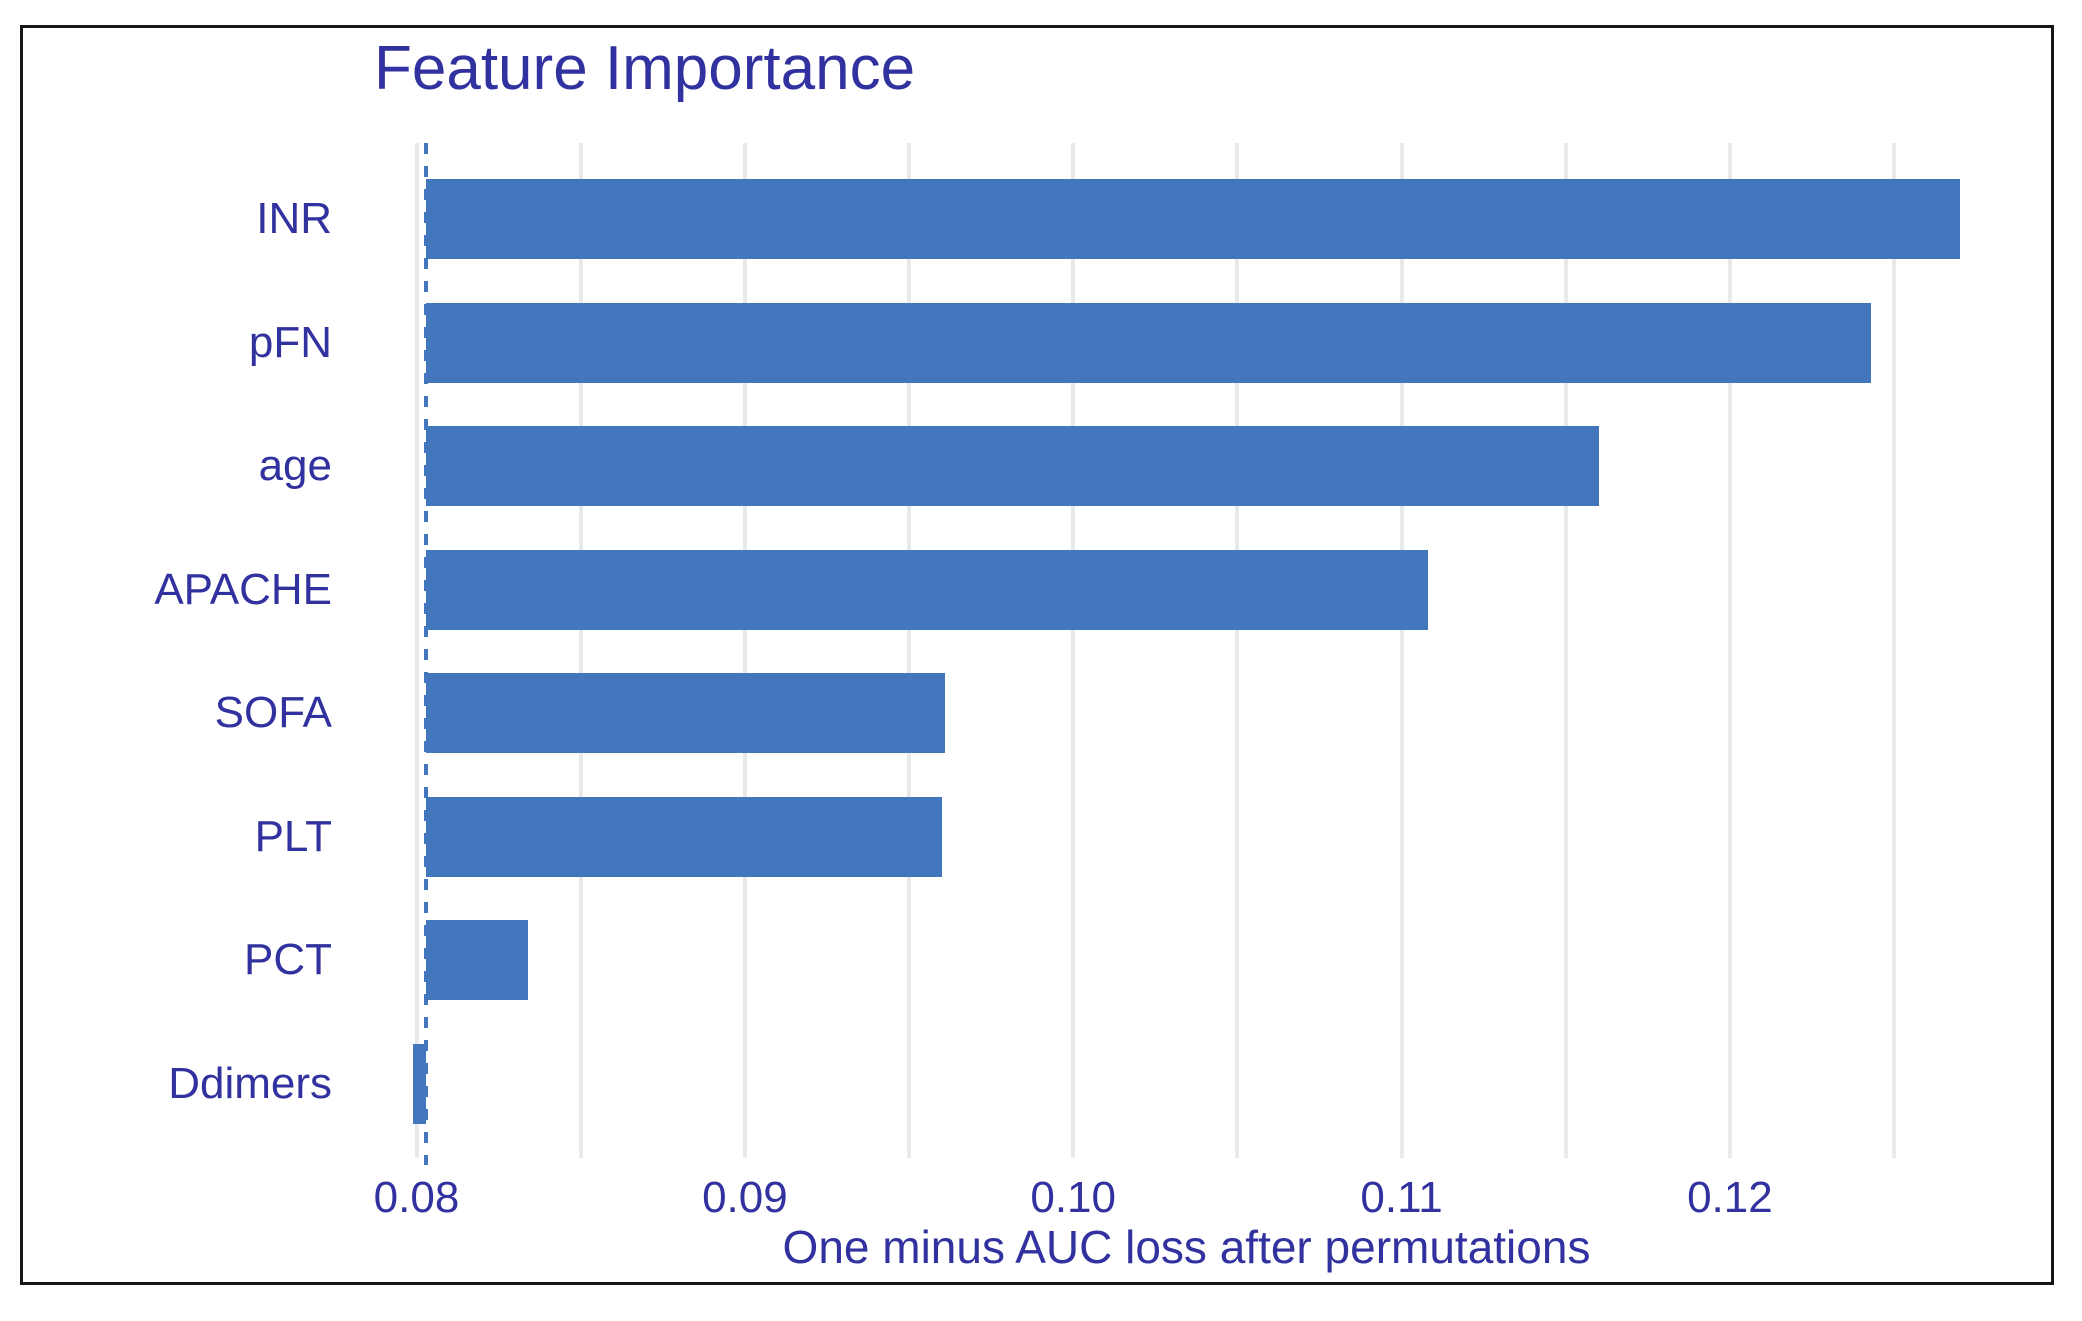 The image size is (2082, 1321). Describe the element at coordinates (477, 960) in the screenshot. I see `bar-pct` at that location.